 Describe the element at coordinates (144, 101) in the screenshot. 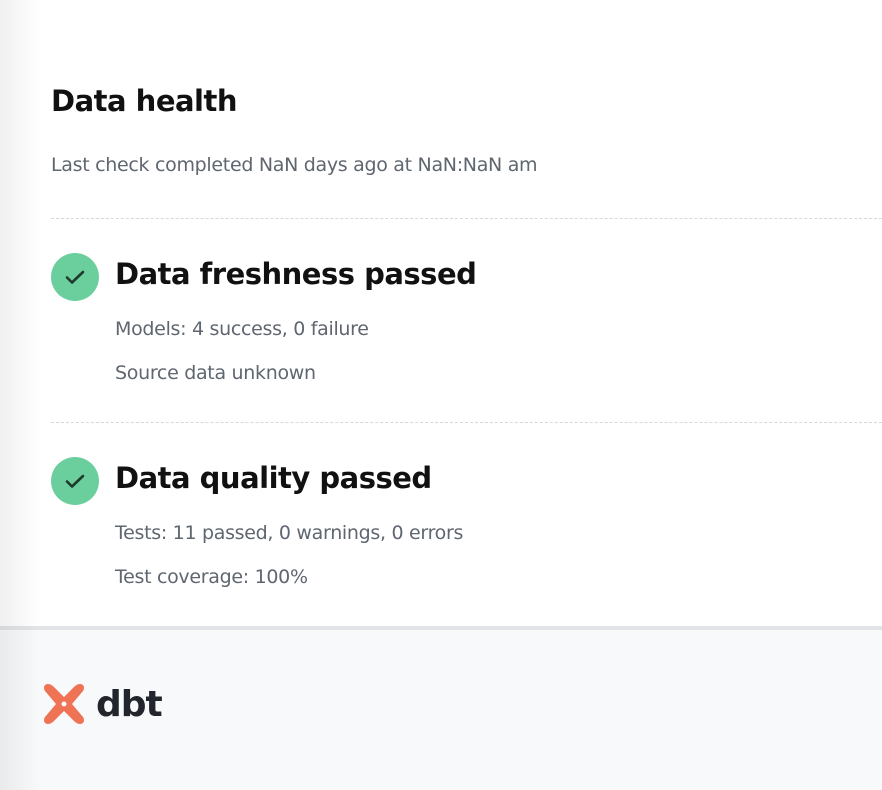

I see `page-title: Data health` at that location.